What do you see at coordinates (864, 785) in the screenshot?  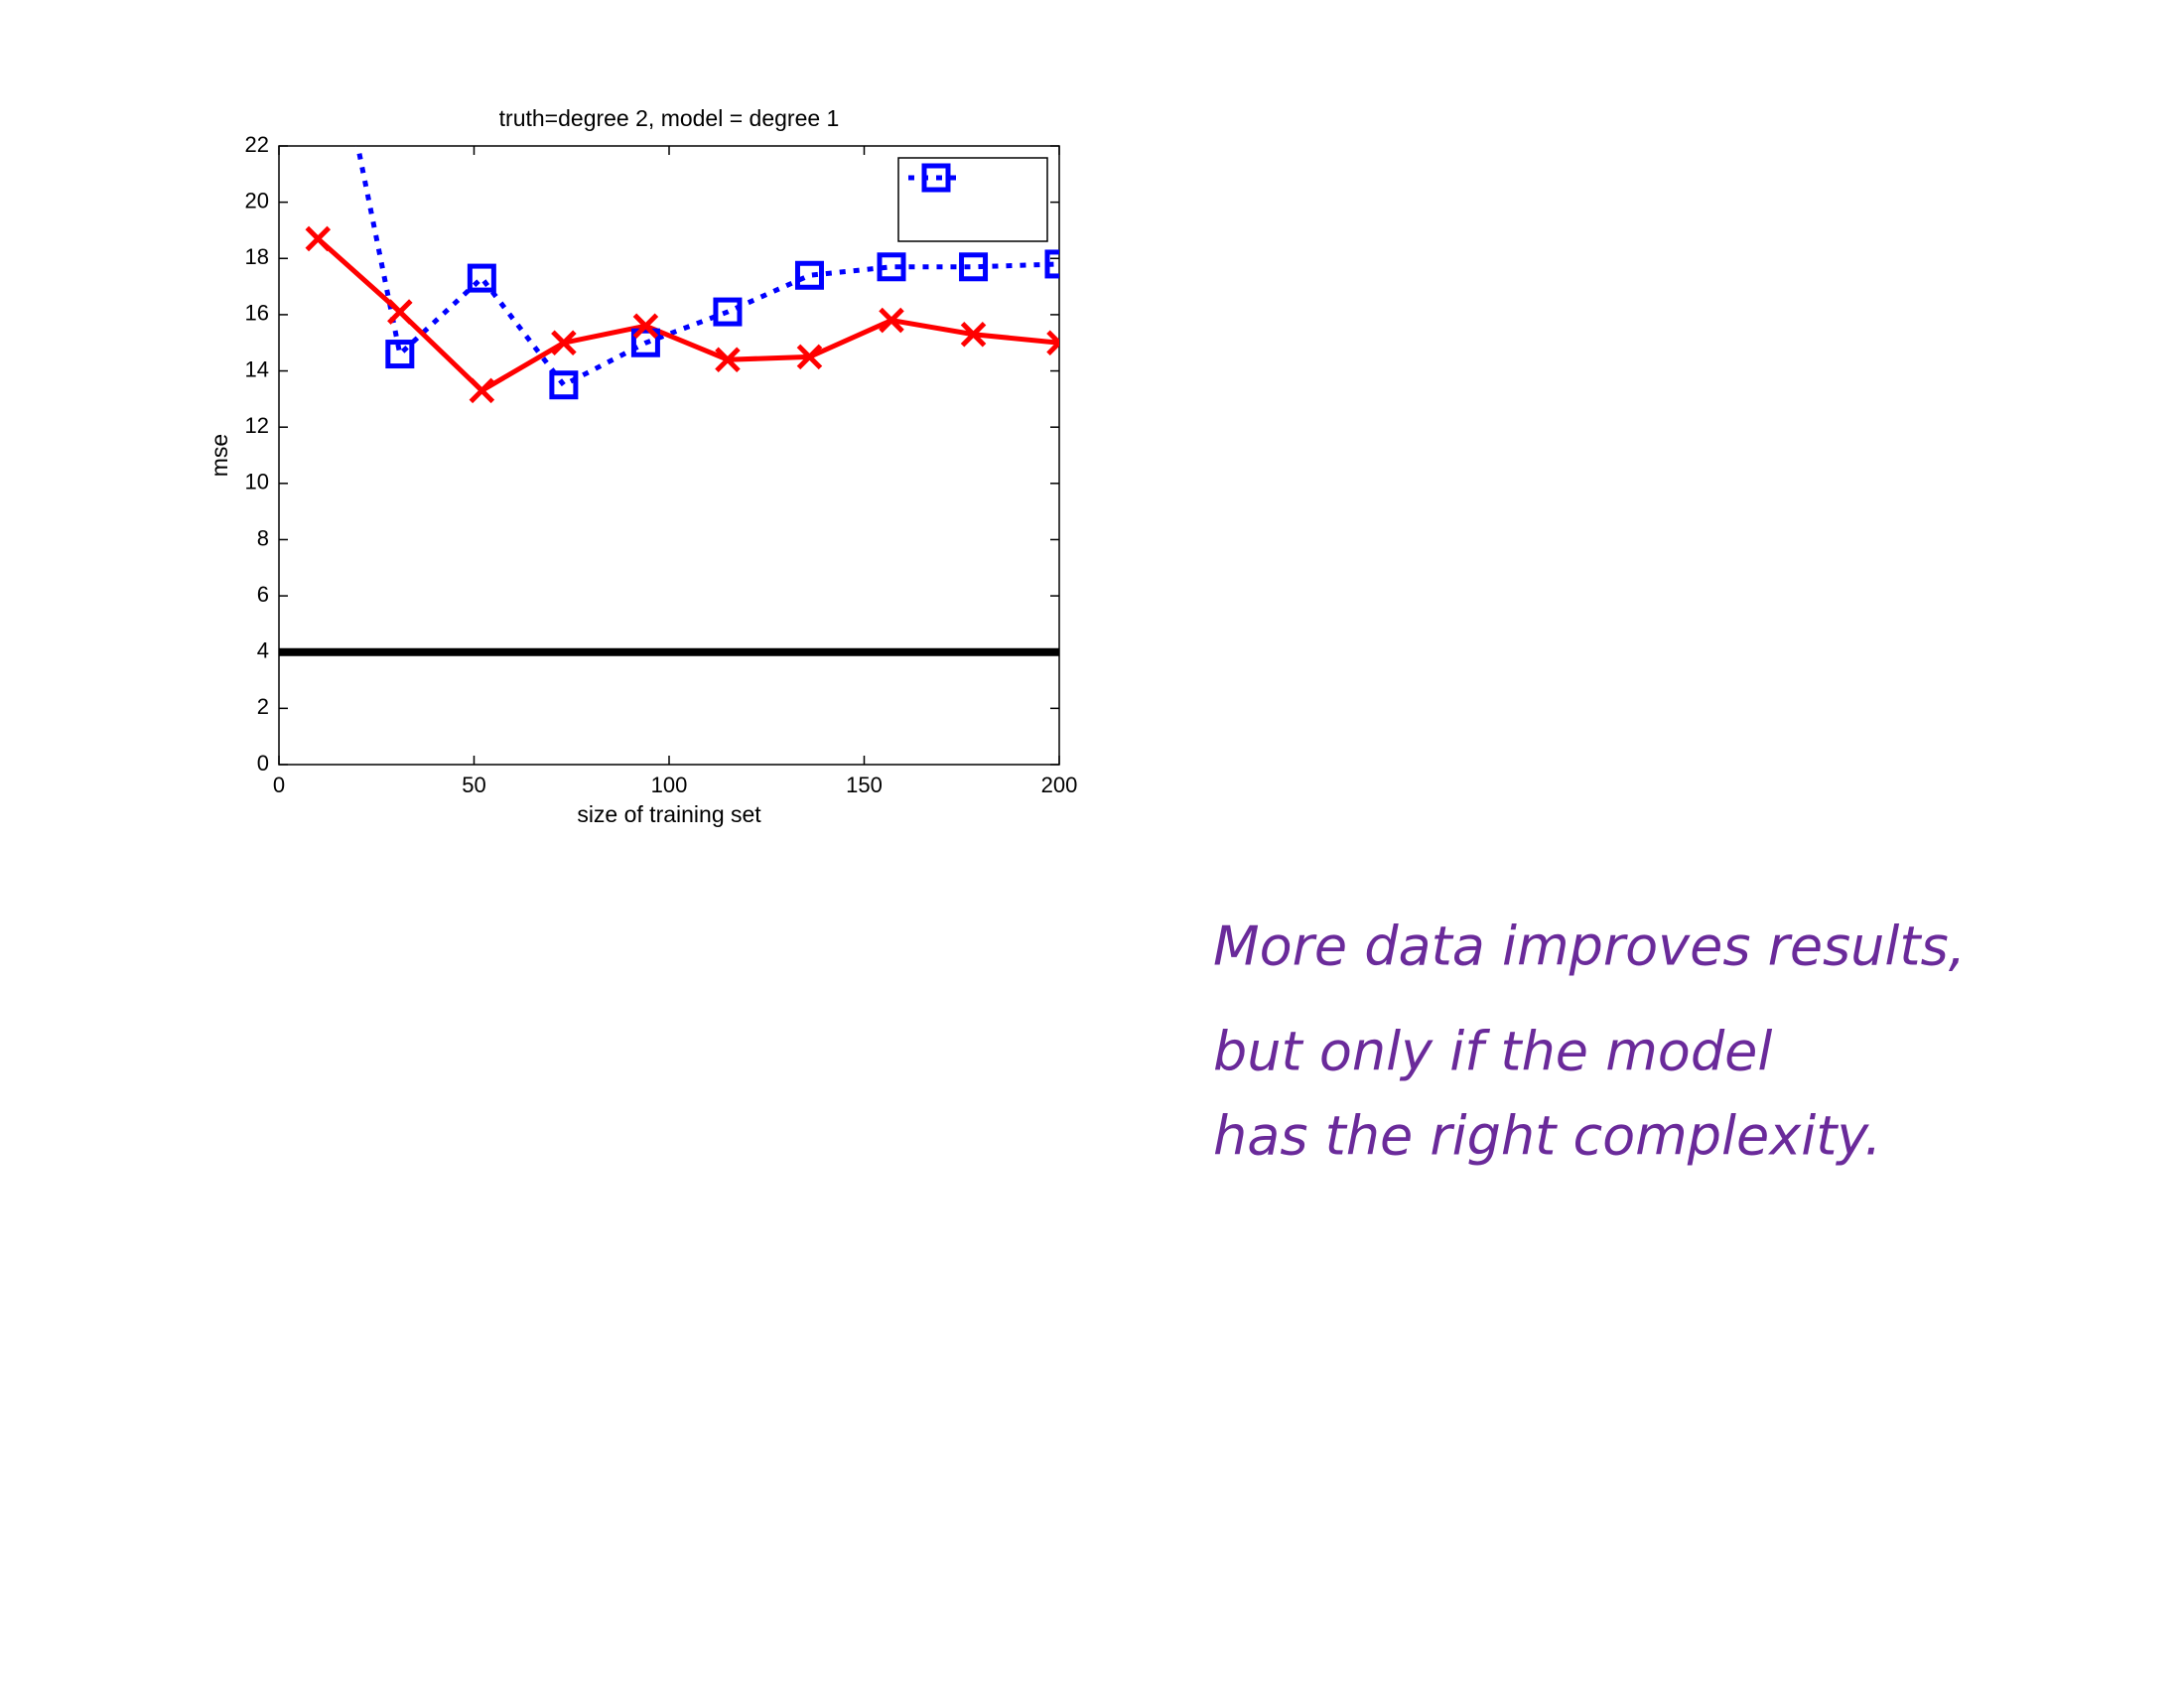 I see `x-tick-label: 150` at bounding box center [864, 785].